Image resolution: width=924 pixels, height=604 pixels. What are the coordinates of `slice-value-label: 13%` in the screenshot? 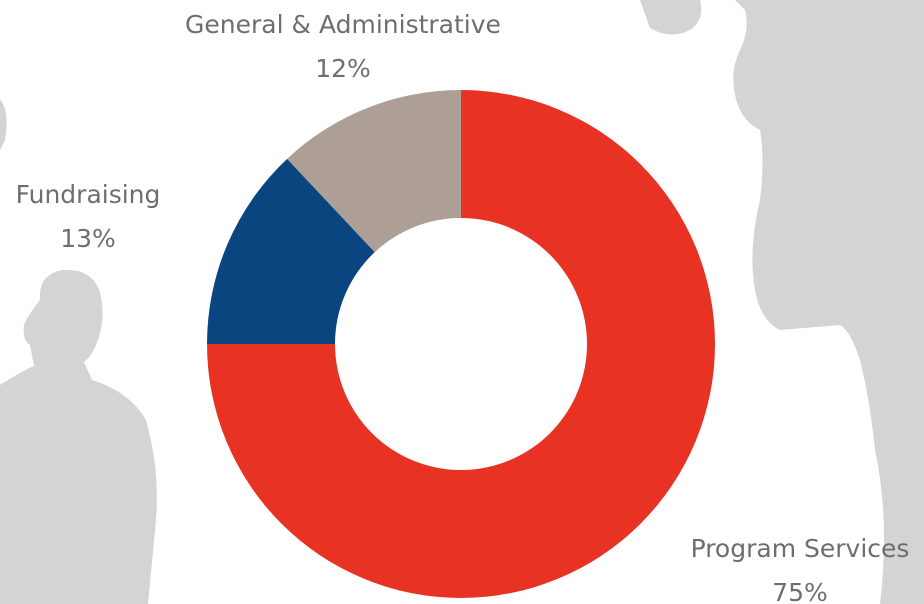 It's located at (88, 238).